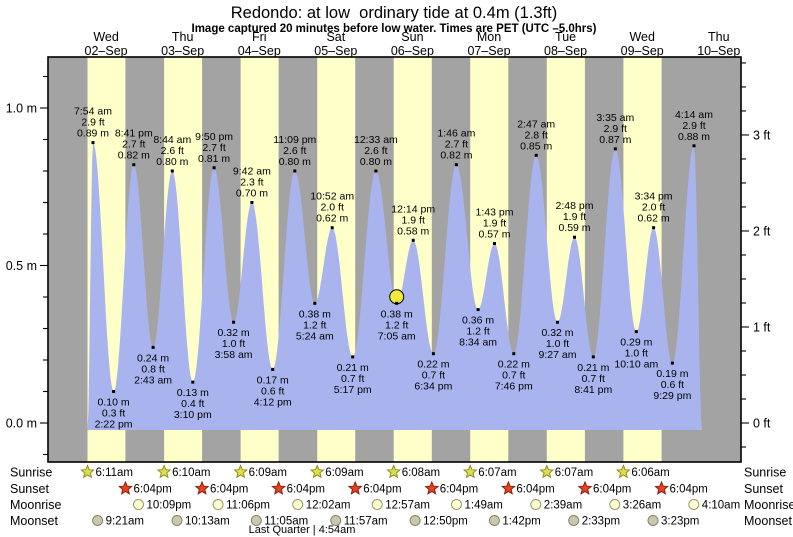 The width and height of the screenshot is (793, 537). Describe the element at coordinates (445, 522) in the screenshot. I see `moonset-time: 12:50pm` at that location.